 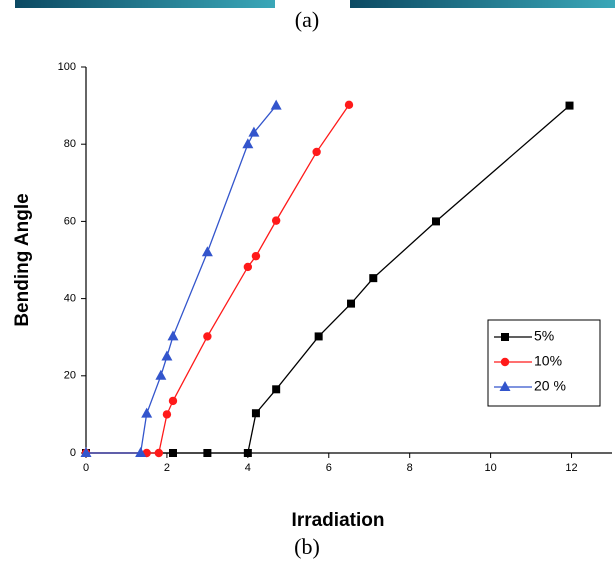 I want to click on legend-label: 5%, so click(x=544, y=336).